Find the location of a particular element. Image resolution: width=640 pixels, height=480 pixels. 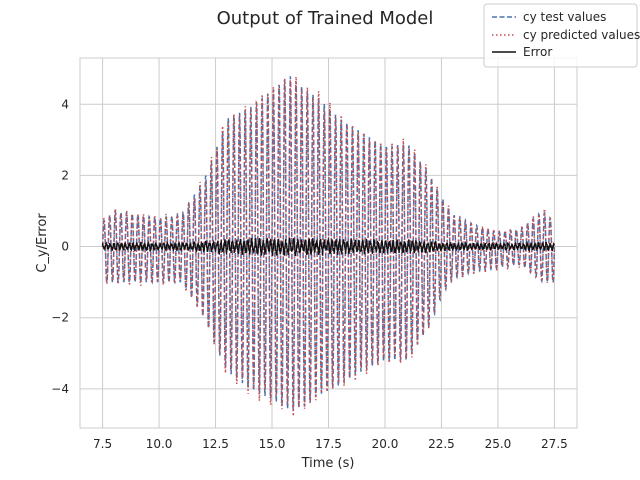

x-tick-labels: 7.5 10.0 12.5 15.0 17.5 20.0 22.5 25.0 27.5 is located at coordinates (330, 444).